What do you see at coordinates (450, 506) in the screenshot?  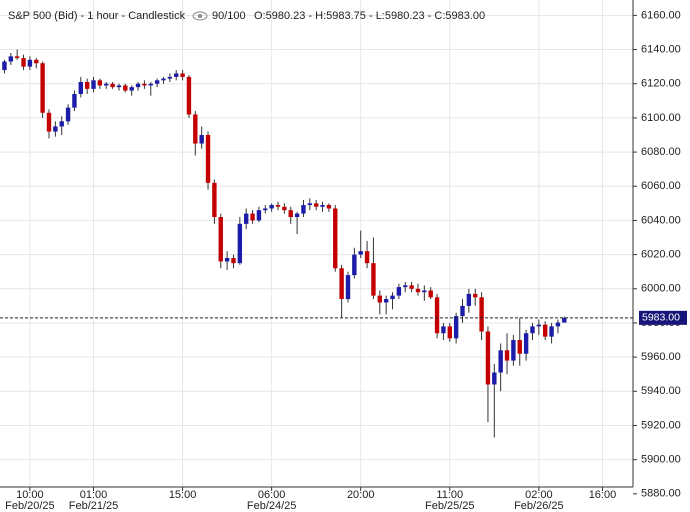 I see `x-date-label: Feb/25/25` at bounding box center [450, 506].